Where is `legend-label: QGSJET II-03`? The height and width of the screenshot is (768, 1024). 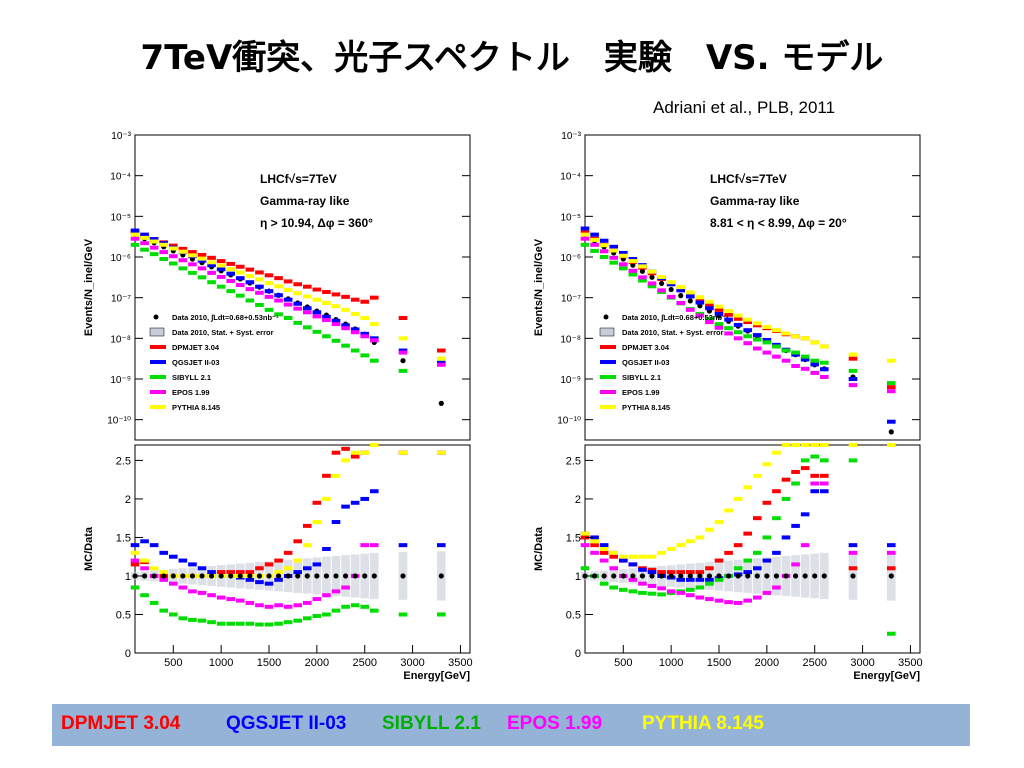
legend-label: QGSJET II-03 is located at coordinates (646, 362).